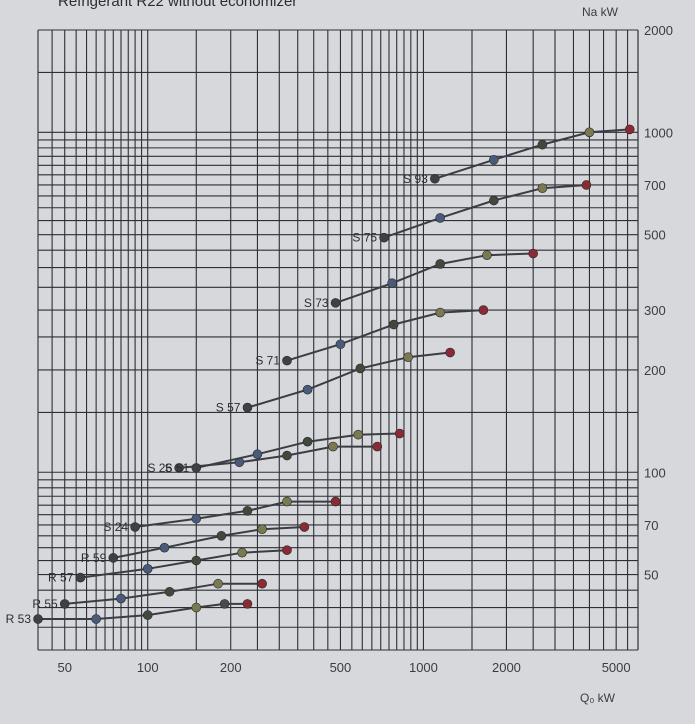 The width and height of the screenshot is (695, 724). I want to click on chart-title: Refrigerant R22 without economizer, so click(177, 5).